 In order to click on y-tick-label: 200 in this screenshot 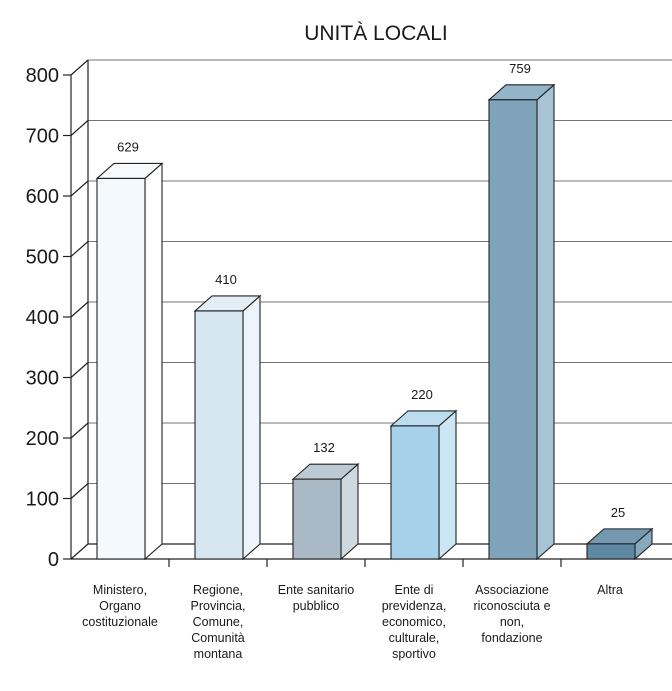, I will do `click(42, 439)`.